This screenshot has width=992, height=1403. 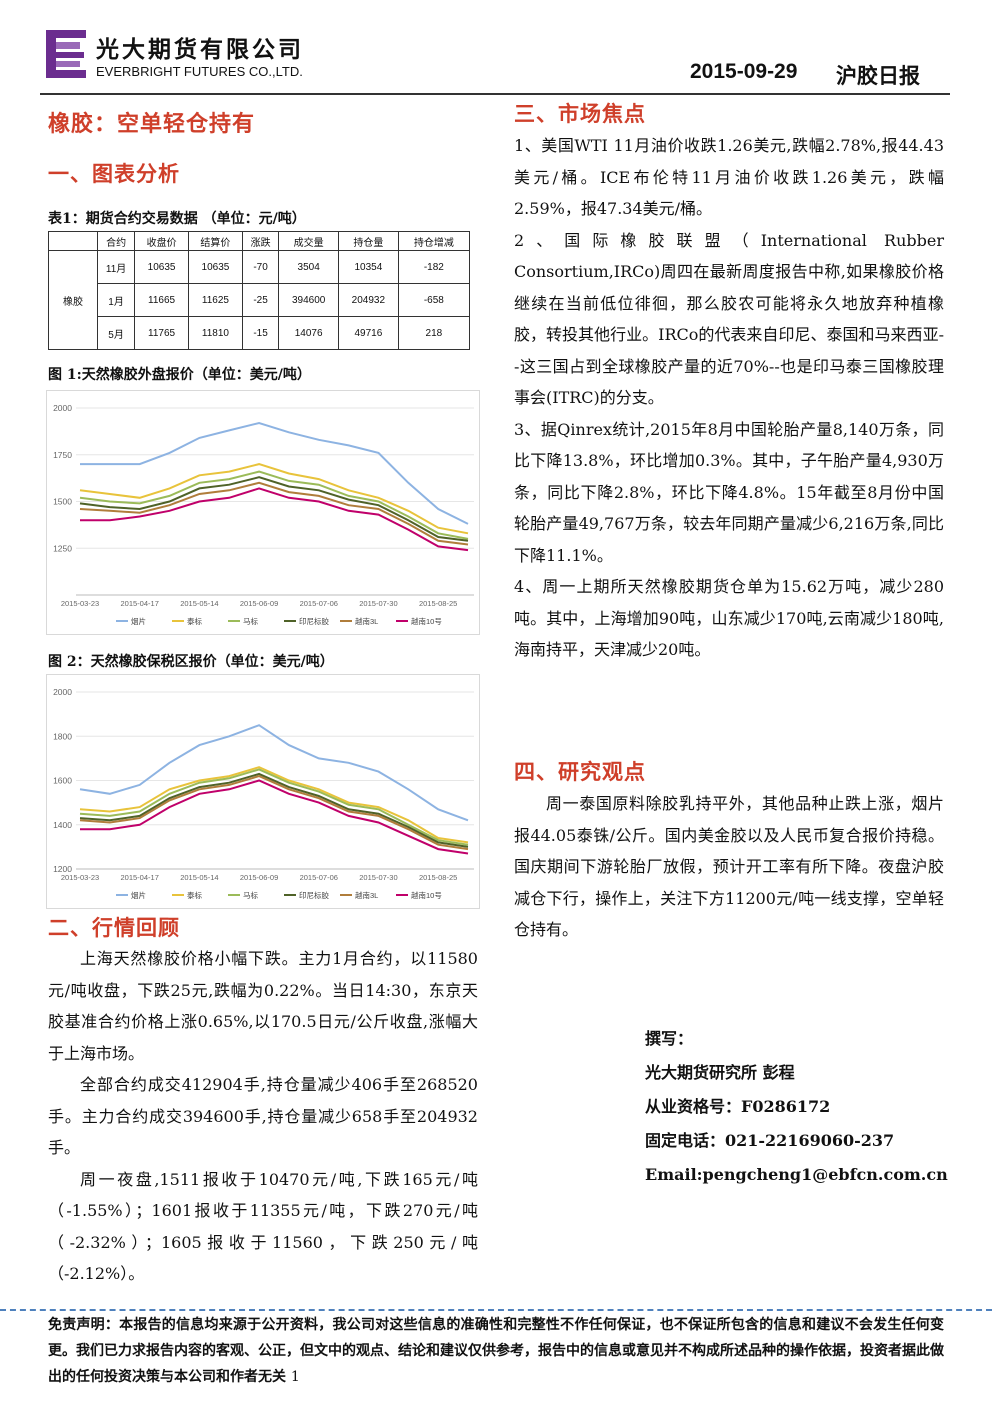 I want to click on table-caption: 表1：期货合约交易数据 （单位：元/吨）, so click(x=177, y=219).